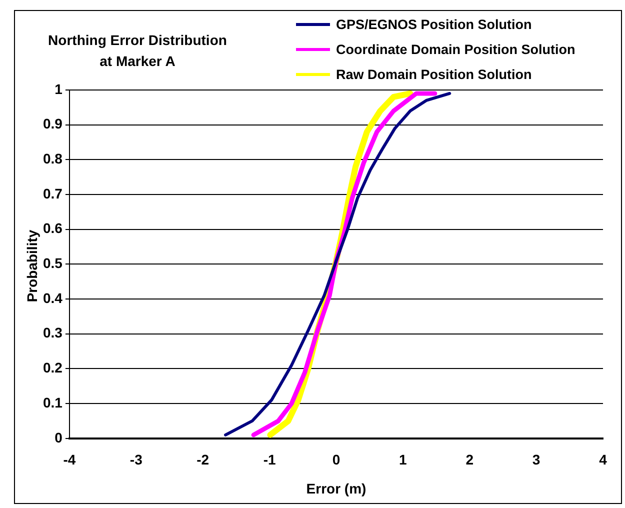 This screenshot has height=508, width=625. What do you see at coordinates (52, 298) in the screenshot?
I see `y-tick-label: 0.4` at bounding box center [52, 298].